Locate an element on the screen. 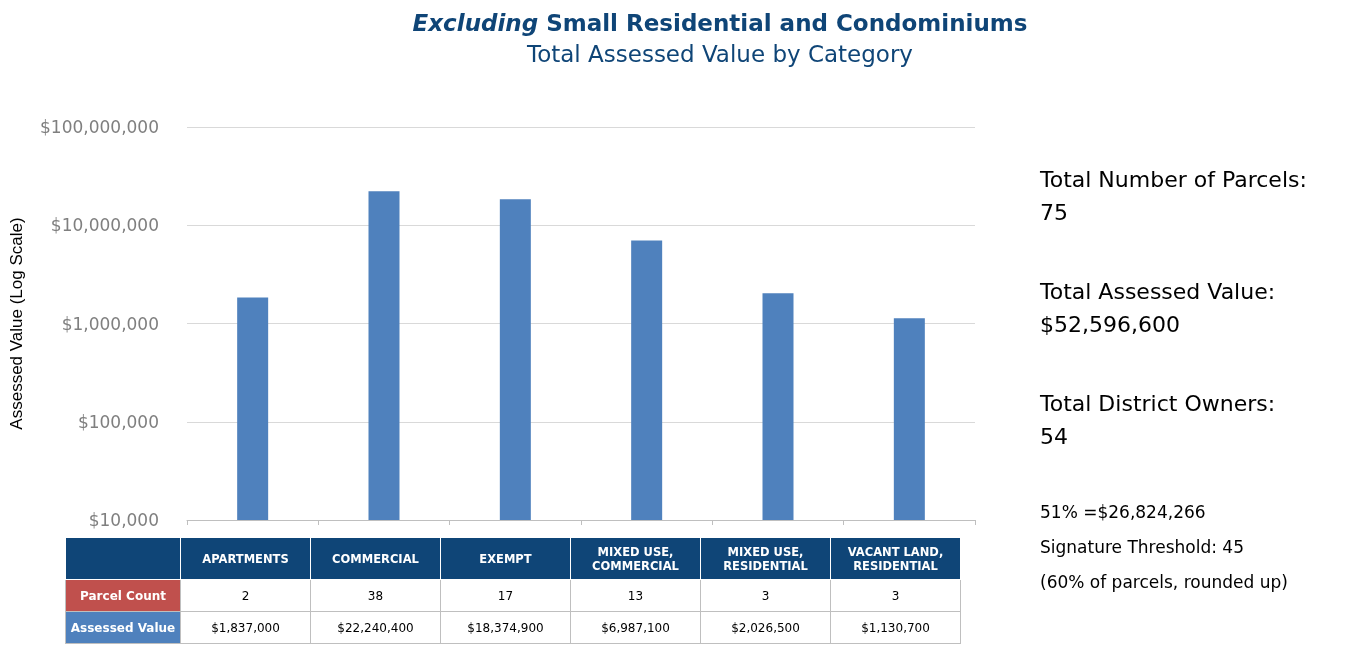 This screenshot has height=646, width=1351. text: 2 is located at coordinates (245, 595).